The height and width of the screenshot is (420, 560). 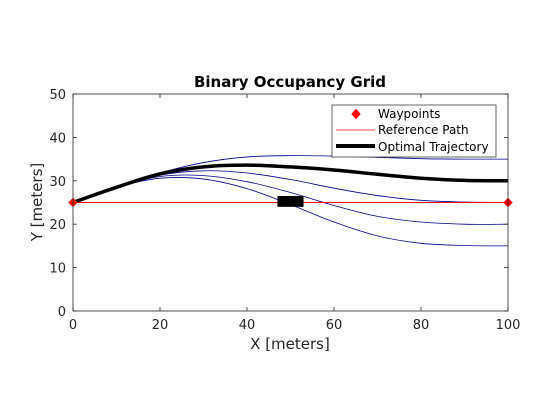 What do you see at coordinates (409, 114) in the screenshot?
I see `legend-entry-waypoints: Waypoints` at bounding box center [409, 114].